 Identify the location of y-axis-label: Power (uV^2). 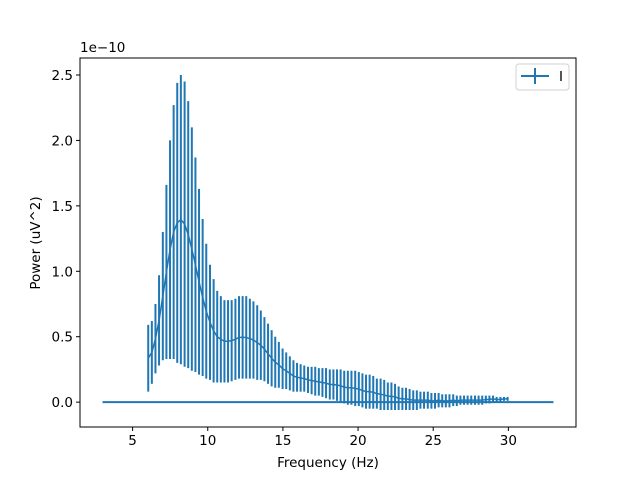
(36, 242).